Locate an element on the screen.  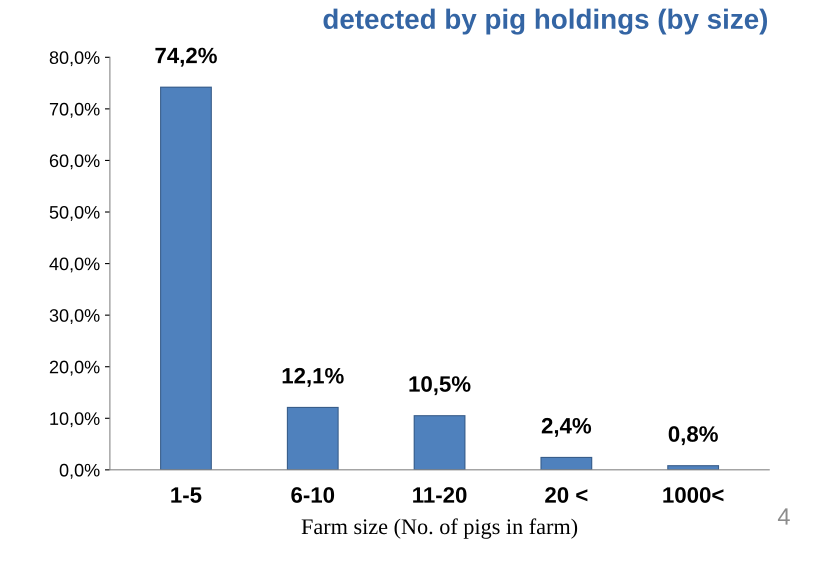
data-label: 0,8% is located at coordinates (693, 436).